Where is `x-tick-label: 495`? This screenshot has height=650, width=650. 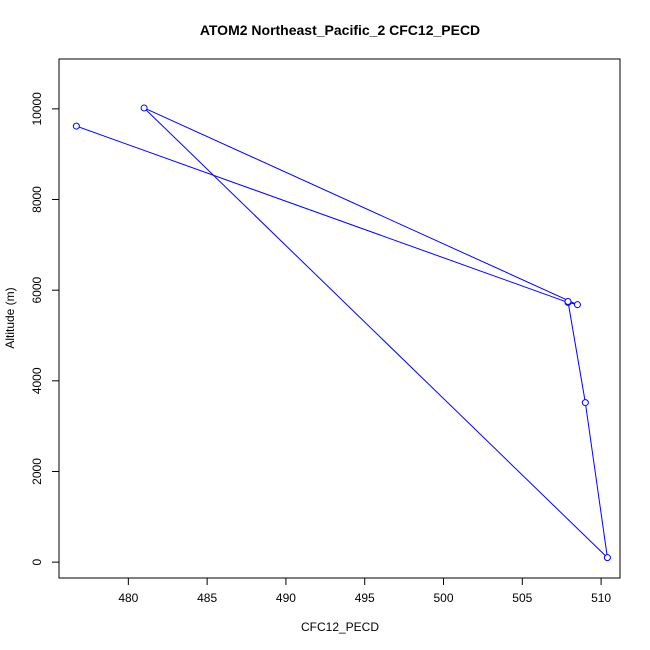
x-tick-label: 495 is located at coordinates (365, 598).